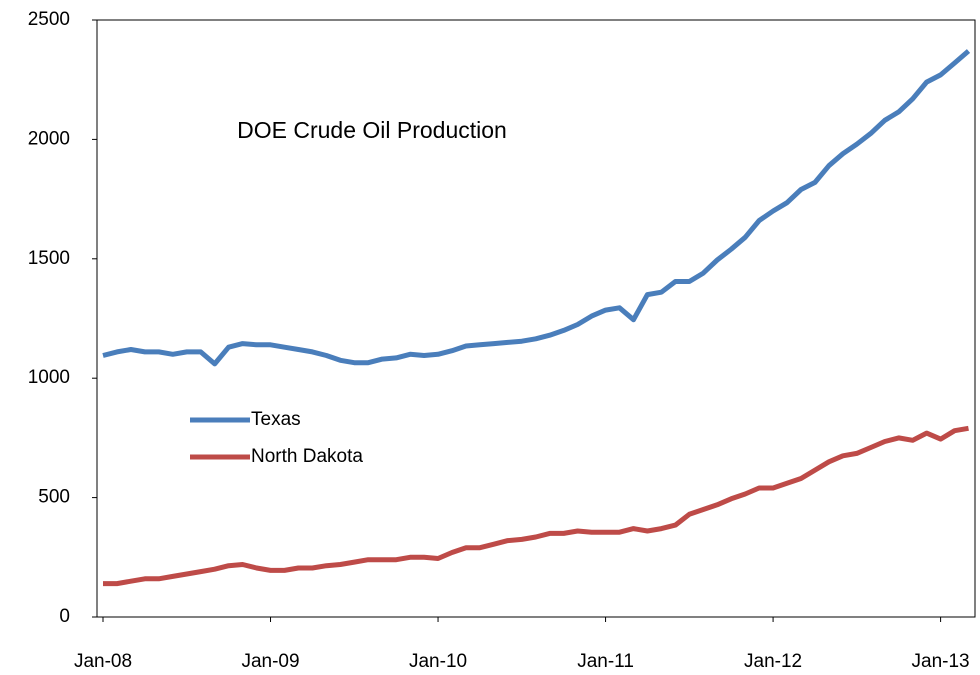  Describe the element at coordinates (54, 497) in the screenshot. I see `y-tick-label: 500` at that location.